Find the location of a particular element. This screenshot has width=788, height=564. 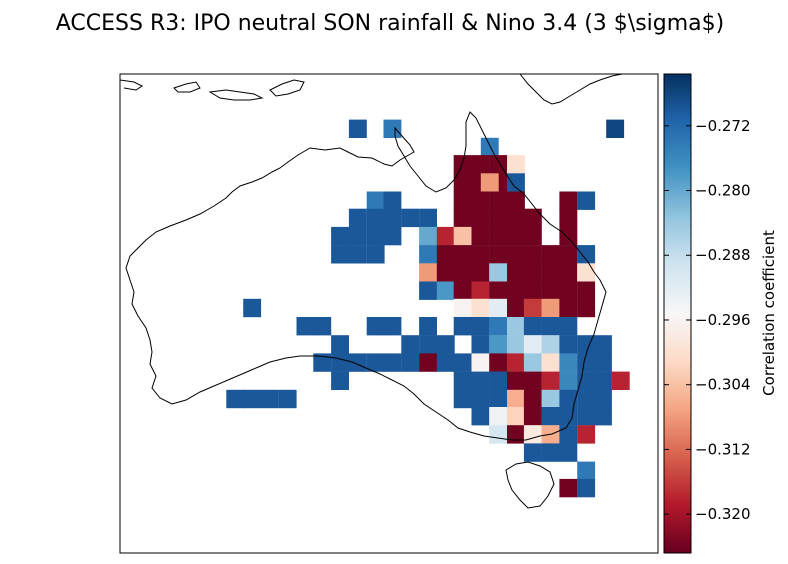

colorbar-tick-label: −0.280 is located at coordinates (723, 191).